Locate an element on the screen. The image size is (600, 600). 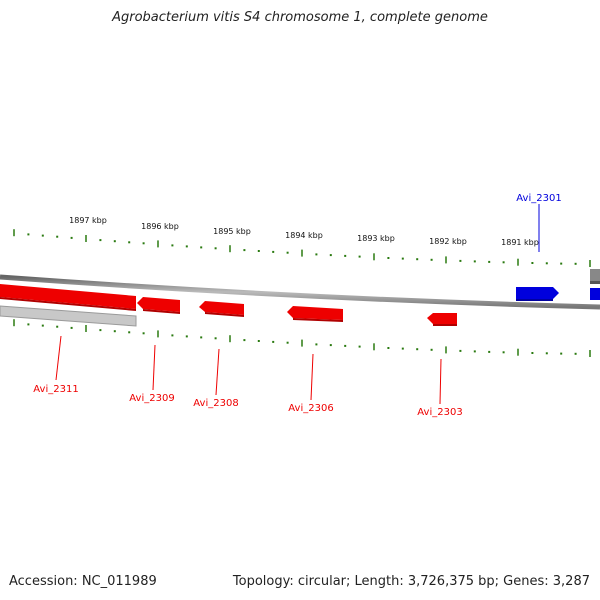
forward-genes is located at coordinates (558, 294).